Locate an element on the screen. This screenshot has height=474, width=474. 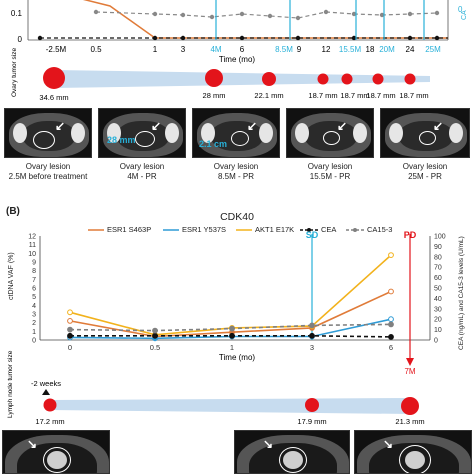
tumor-size-circles is located at coordinates (229, 78).